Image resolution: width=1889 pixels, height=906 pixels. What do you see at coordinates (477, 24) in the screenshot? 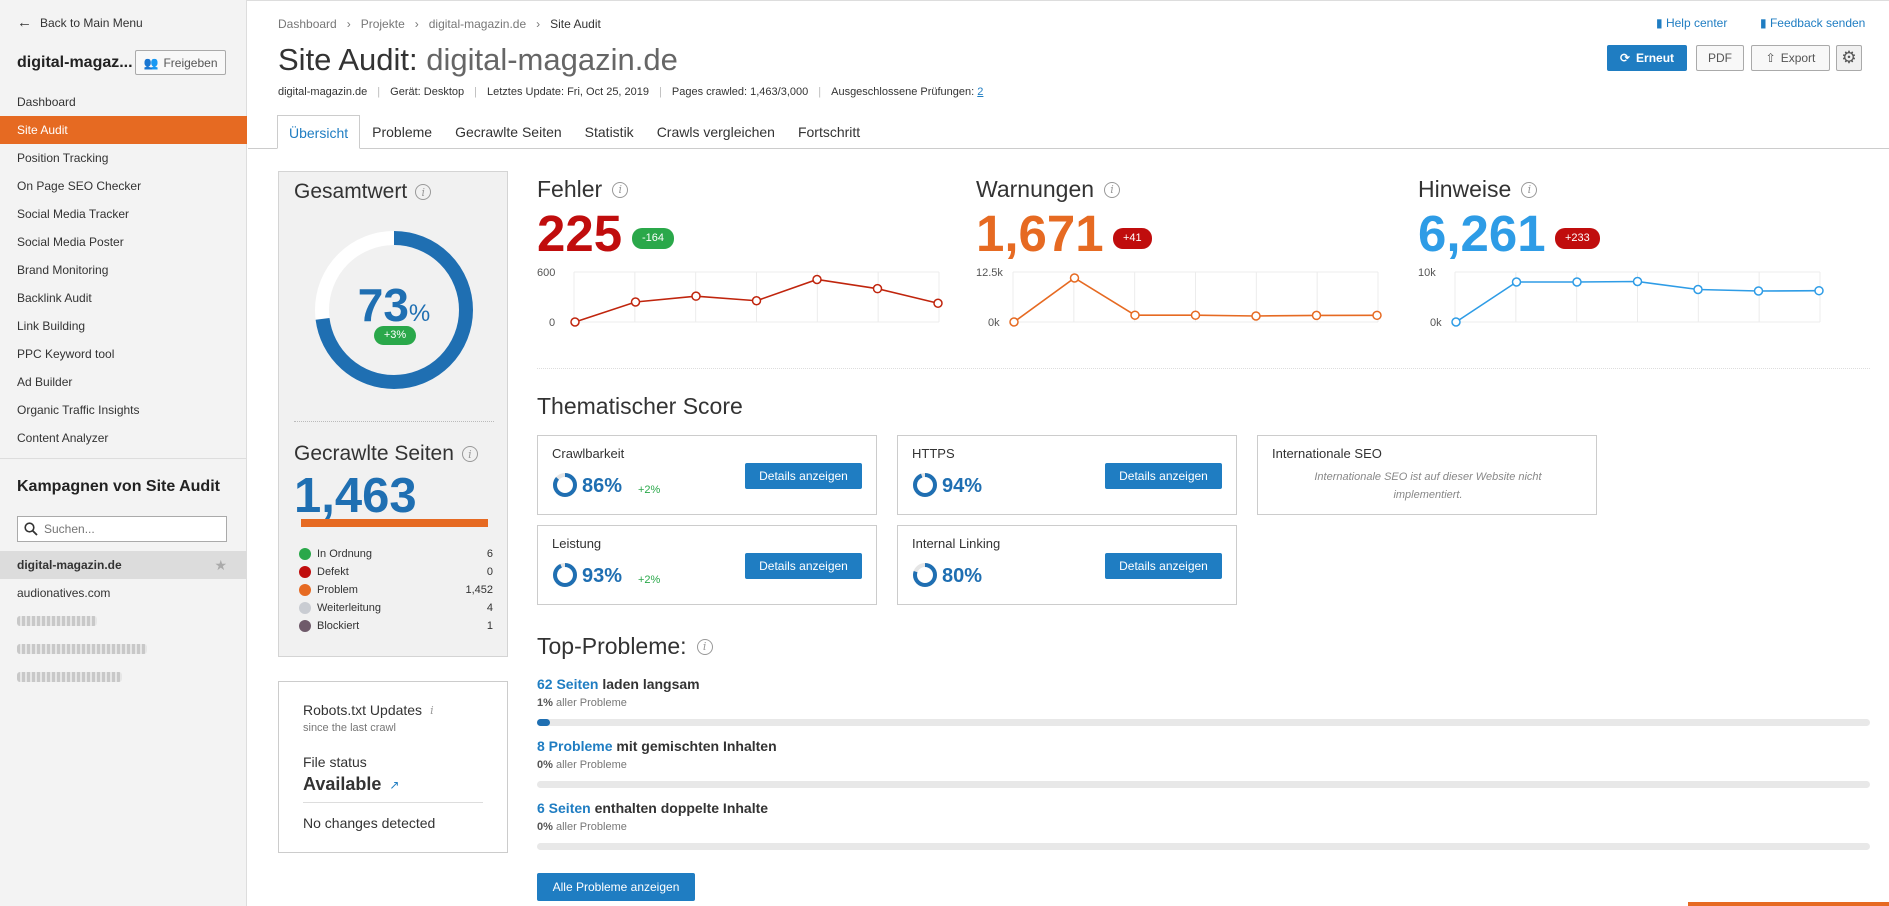
I see `breadcrumb-item: digital-magazin.de` at bounding box center [477, 24].